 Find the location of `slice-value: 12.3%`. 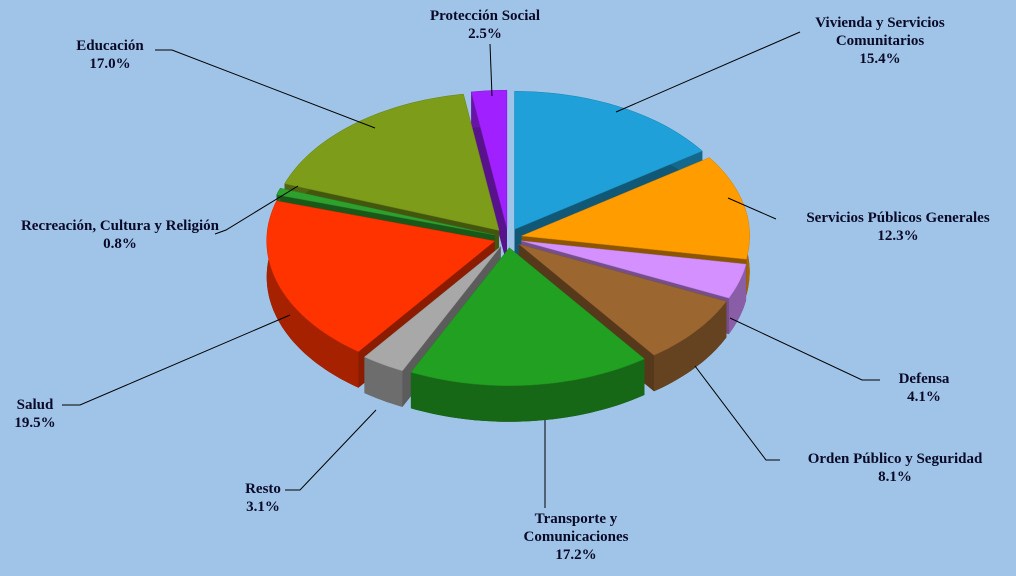

slice-value: 12.3% is located at coordinates (898, 236).